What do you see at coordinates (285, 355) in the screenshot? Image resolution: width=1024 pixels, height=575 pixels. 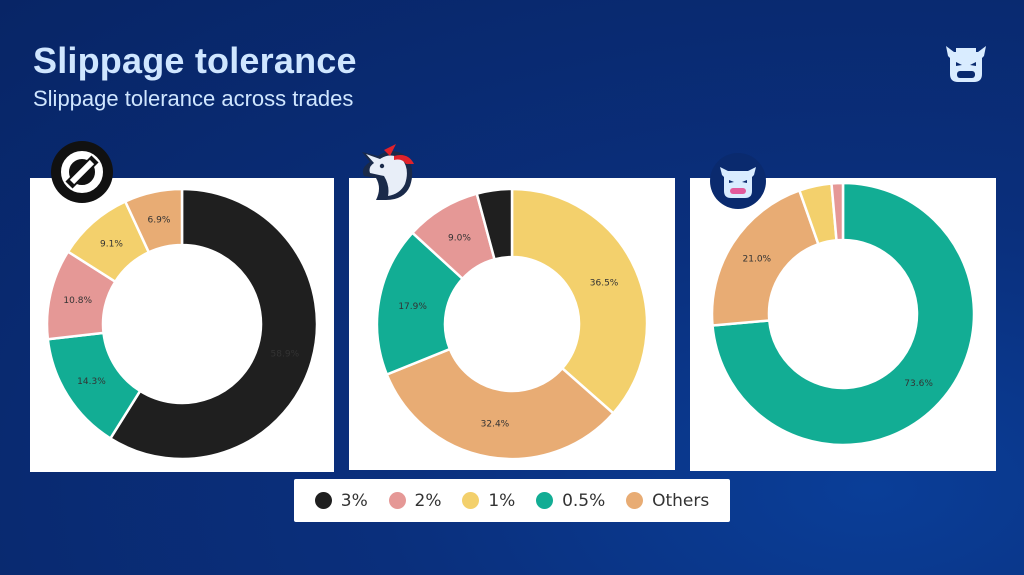 I see `slice-value-label: 58.9%` at bounding box center [285, 355].